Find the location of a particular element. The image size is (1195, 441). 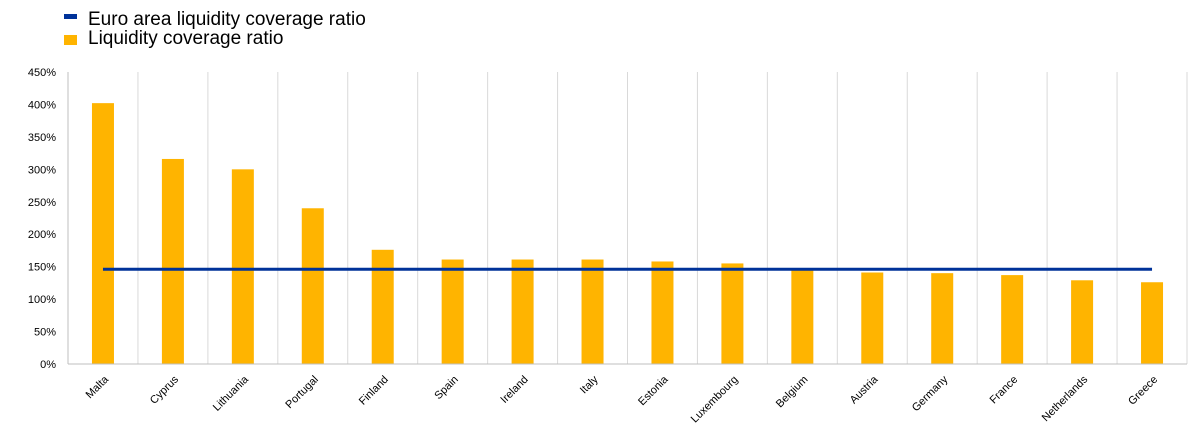

legend-label-euro-area: Euro area liquidity coverage ratio is located at coordinates (227, 19).